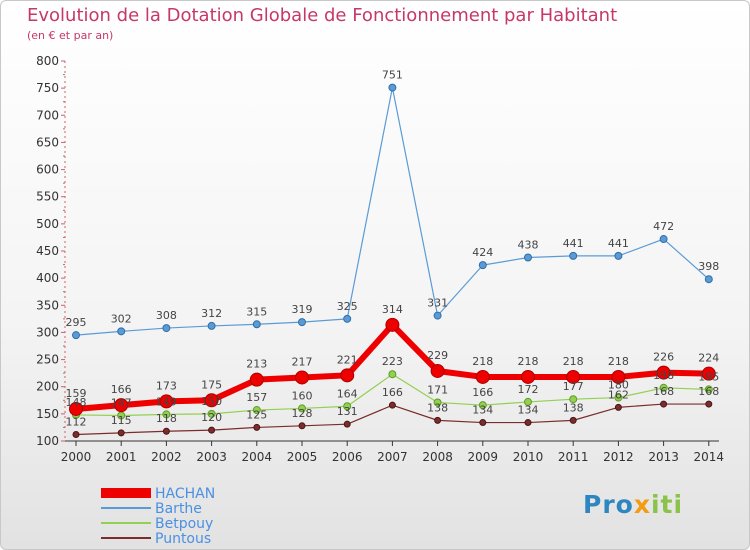 The height and width of the screenshot is (550, 750). What do you see at coordinates (663, 357) in the screenshot?
I see `data-label-hachan: 226` at bounding box center [663, 357].